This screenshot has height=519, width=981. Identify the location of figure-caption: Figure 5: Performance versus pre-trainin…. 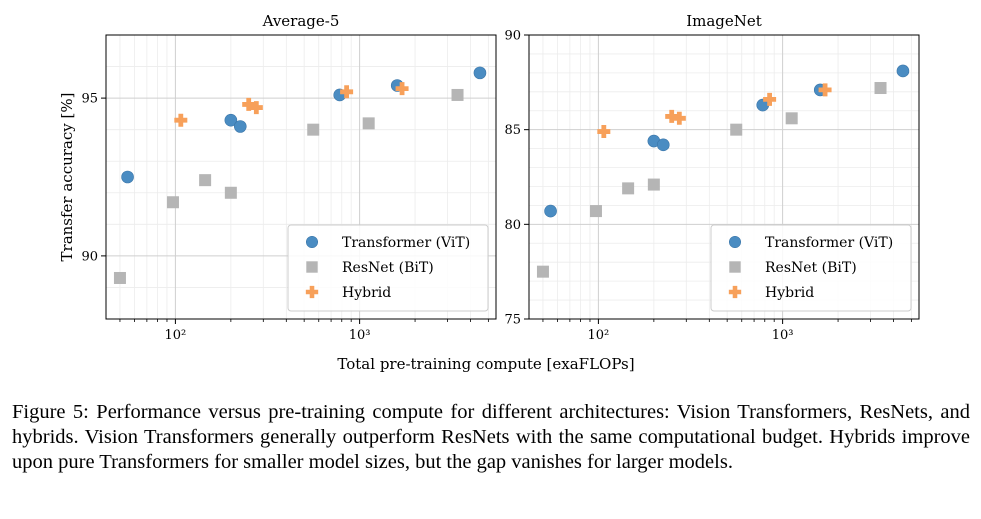
(491, 437).